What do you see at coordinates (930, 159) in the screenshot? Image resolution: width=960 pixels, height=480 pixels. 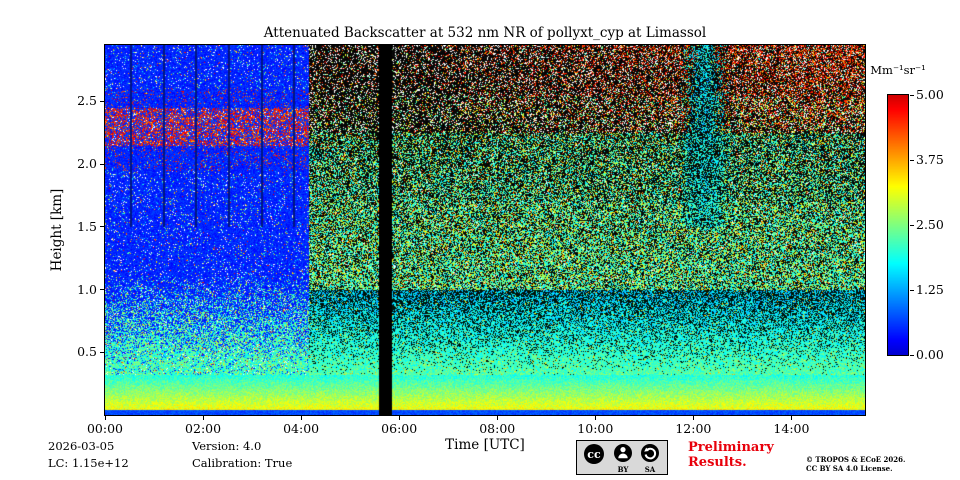 I see `colorbar-tick-label: 3.75` at bounding box center [930, 159].